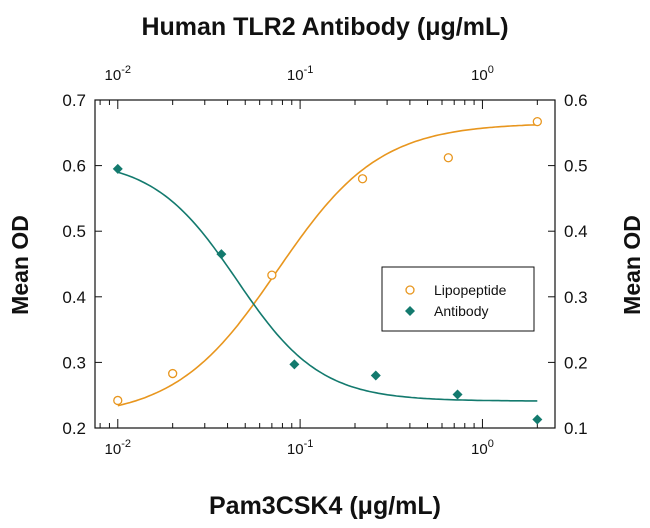 The width and height of the screenshot is (650, 528). Describe the element at coordinates (74, 428) in the screenshot. I see `y-left-tick-label: 0.2` at that location.